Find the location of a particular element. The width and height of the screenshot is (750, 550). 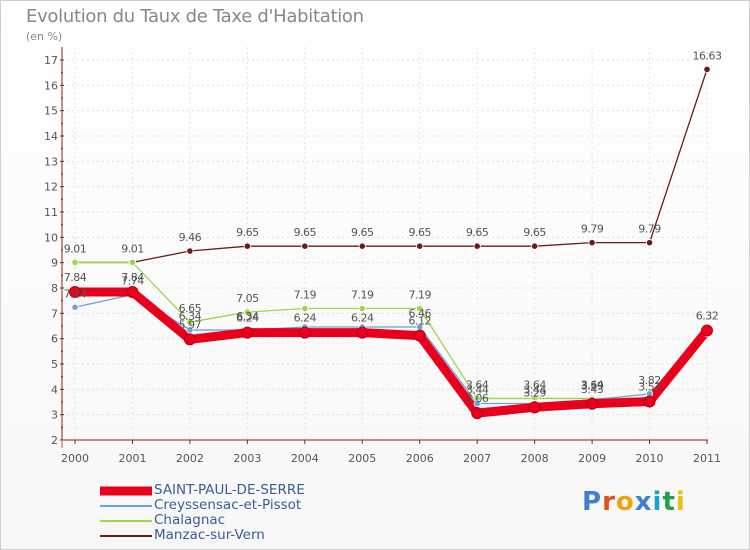

y-tick-label: 9 is located at coordinates (54, 263).